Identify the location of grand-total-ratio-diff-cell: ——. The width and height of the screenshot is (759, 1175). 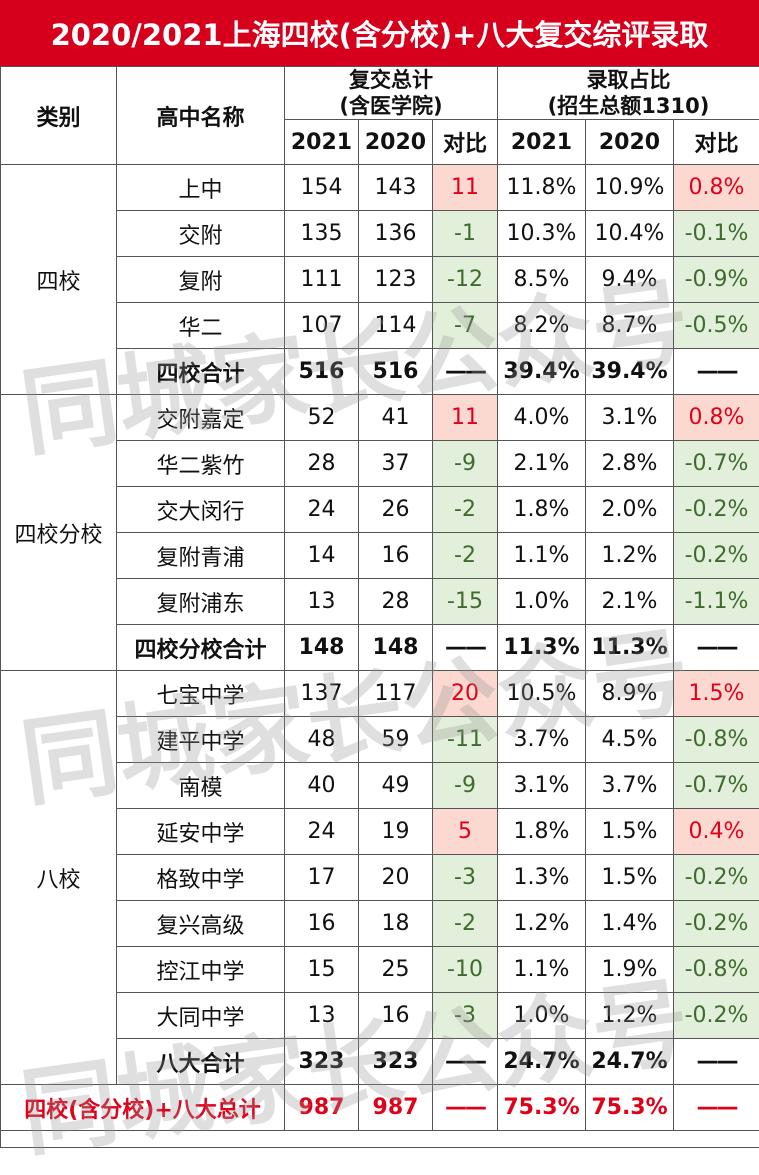
(716, 1108).